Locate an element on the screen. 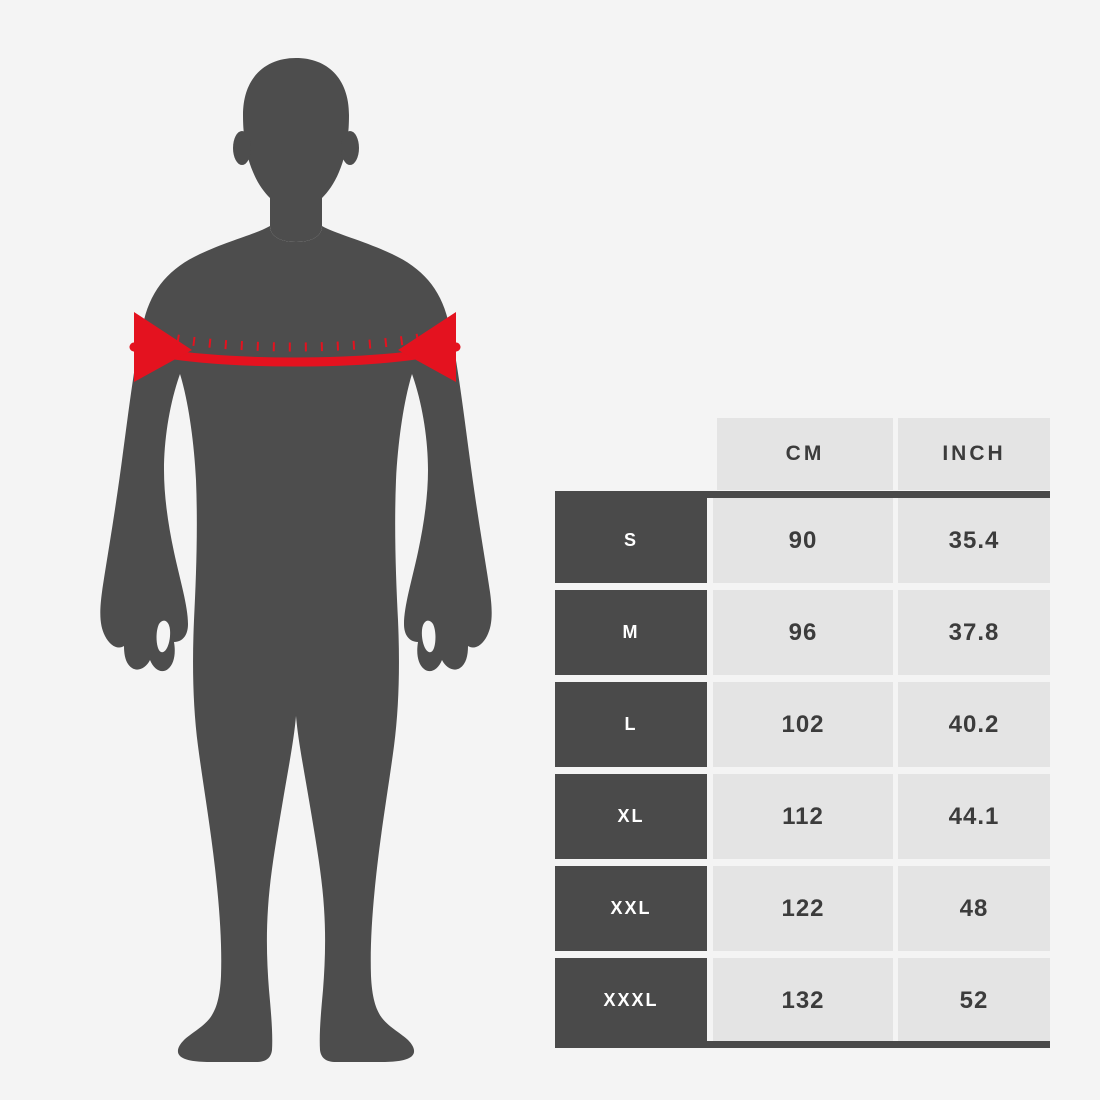  table-header-size-spacer is located at coordinates (633, 454).